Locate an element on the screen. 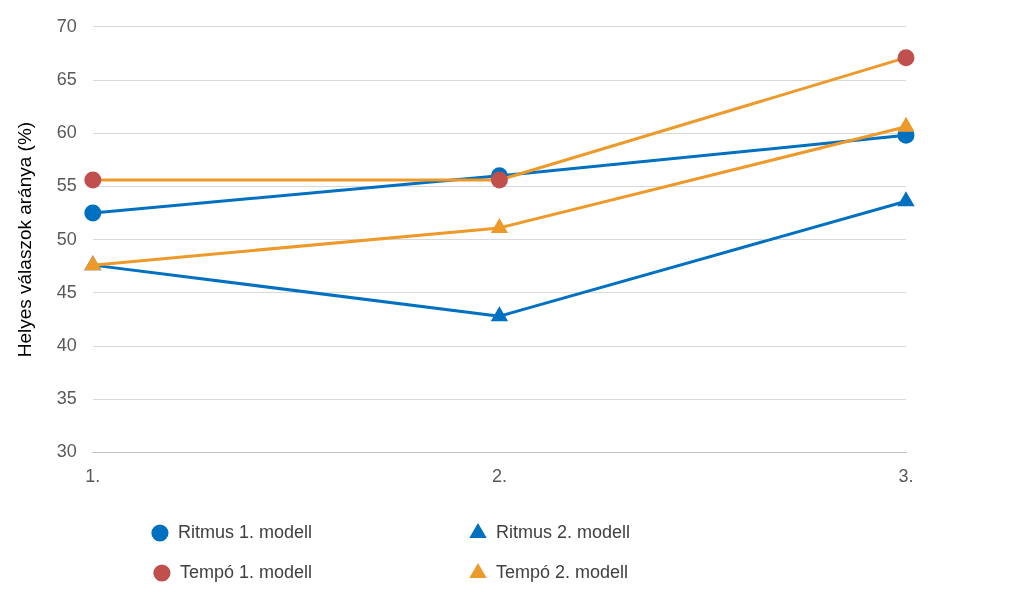 This screenshot has height=592, width=1036. x-tick-label: 3. is located at coordinates (906, 476).